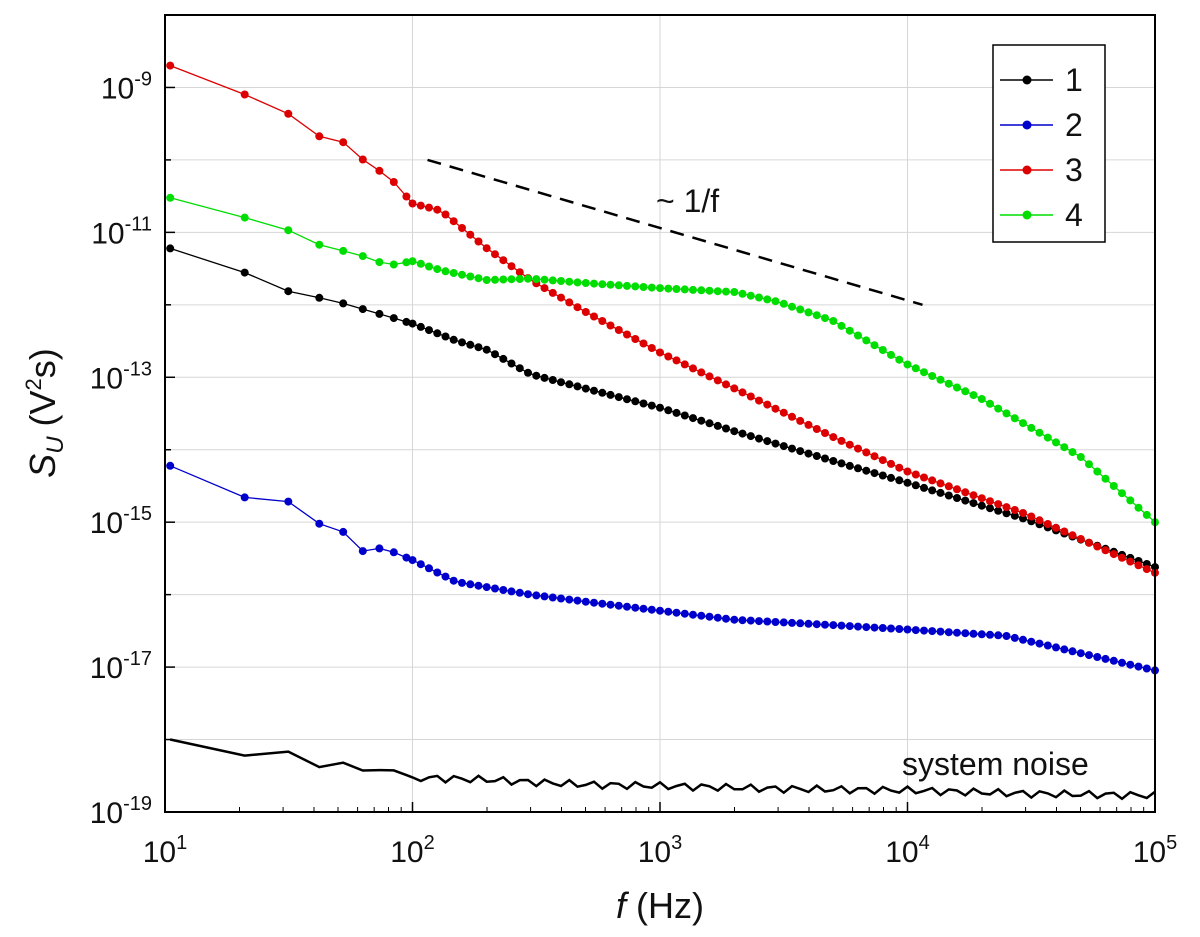 The height and width of the screenshot is (937, 1200). Describe the element at coordinates (662, 769) in the screenshot. I see `system-noise-line` at that location.